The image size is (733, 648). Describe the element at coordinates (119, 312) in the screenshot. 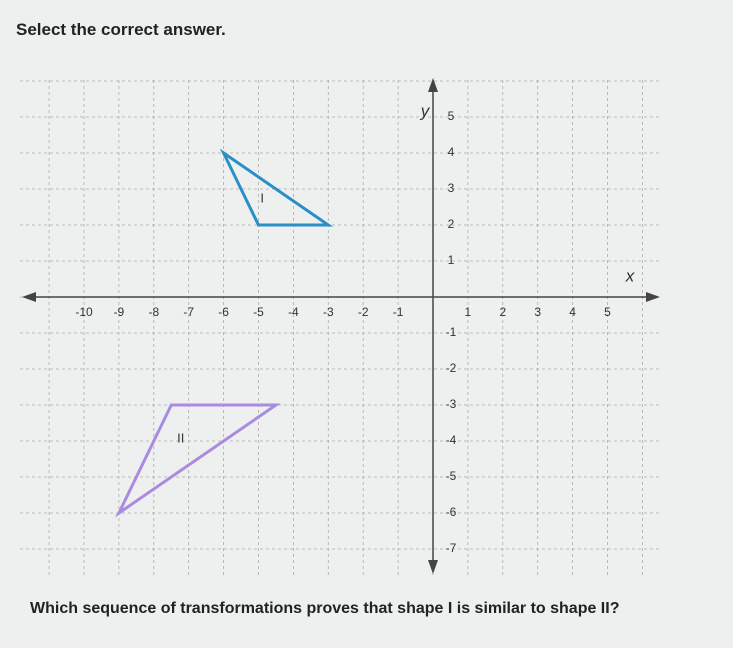

I see `x-tick-label: -9` at that location.